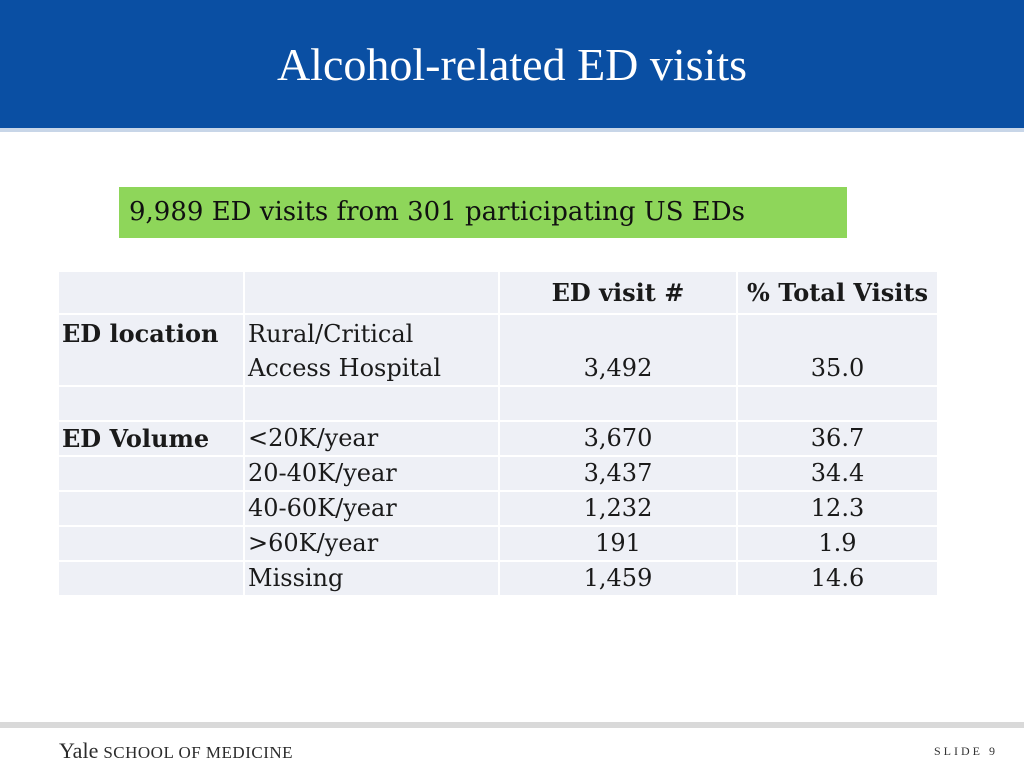  Describe the element at coordinates (619, 351) in the screenshot. I see `row-visit-count: 3,492` at that location.